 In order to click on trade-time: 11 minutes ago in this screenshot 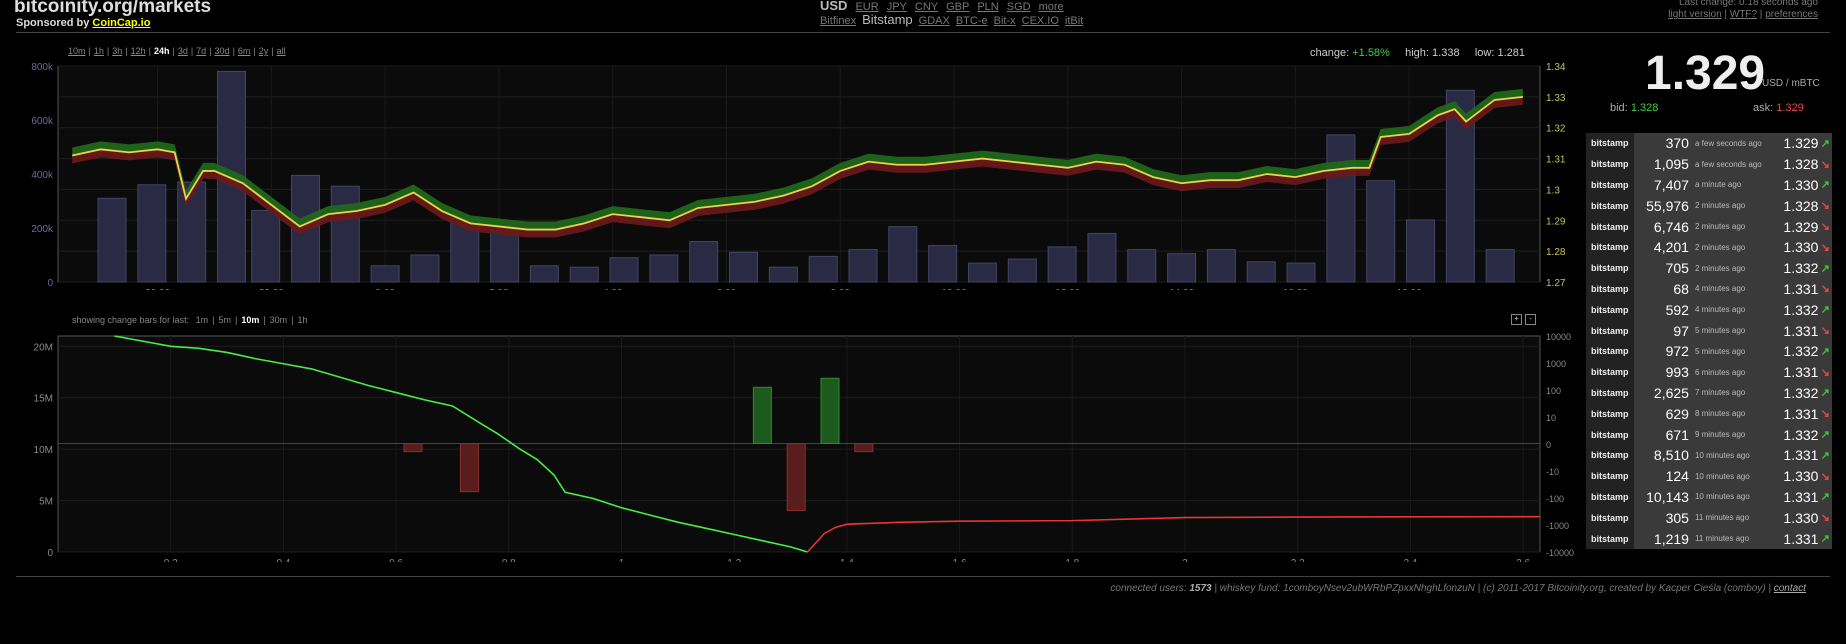, I will do `click(1732, 538)`.